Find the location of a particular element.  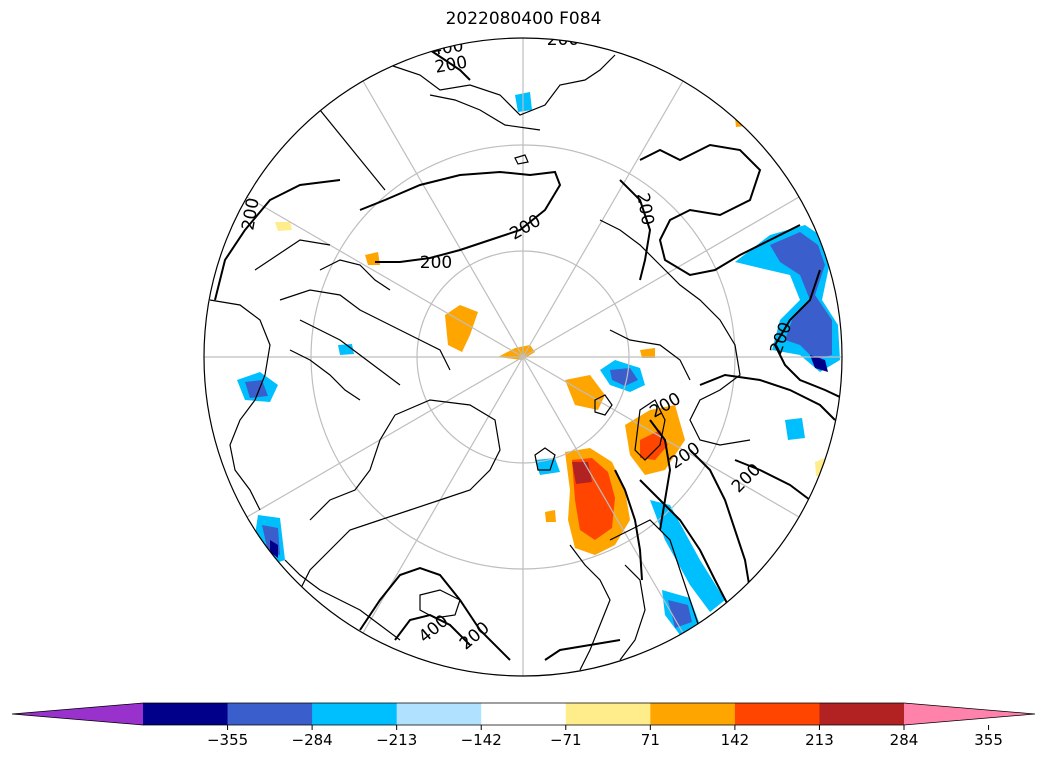

shade-blue-barents is located at coordinates (547, 466).